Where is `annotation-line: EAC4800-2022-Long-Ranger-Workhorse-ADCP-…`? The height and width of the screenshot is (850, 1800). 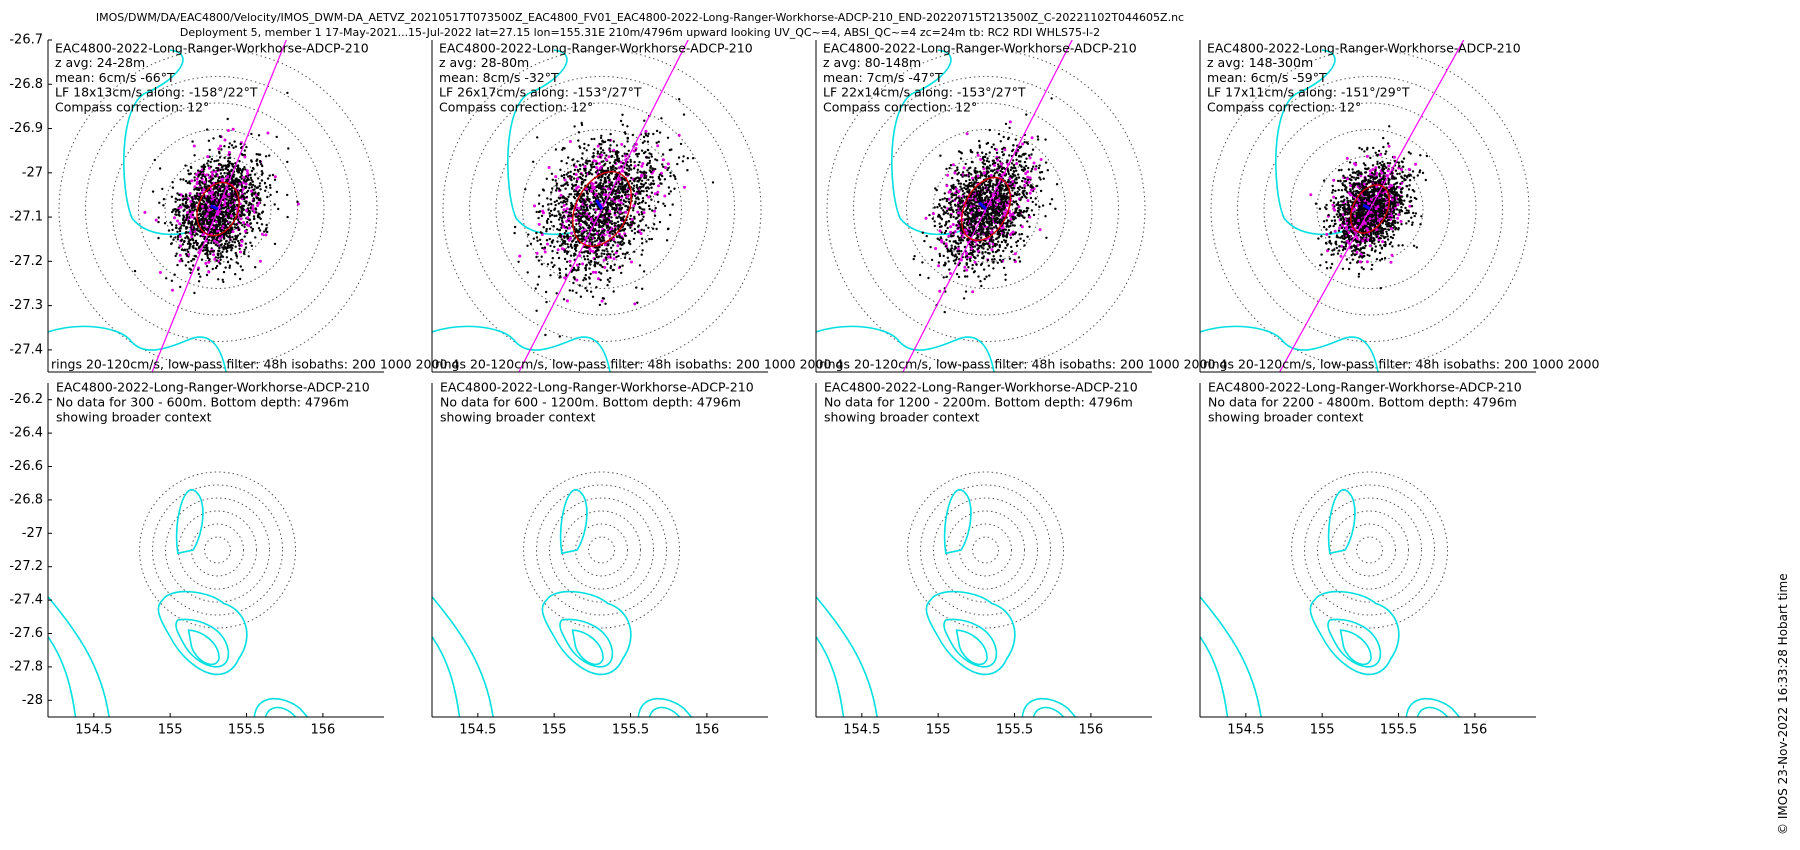 annotation-line: EAC4800-2022-Long-Ranger-Workhorse-ADCP-… is located at coordinates (212, 48).